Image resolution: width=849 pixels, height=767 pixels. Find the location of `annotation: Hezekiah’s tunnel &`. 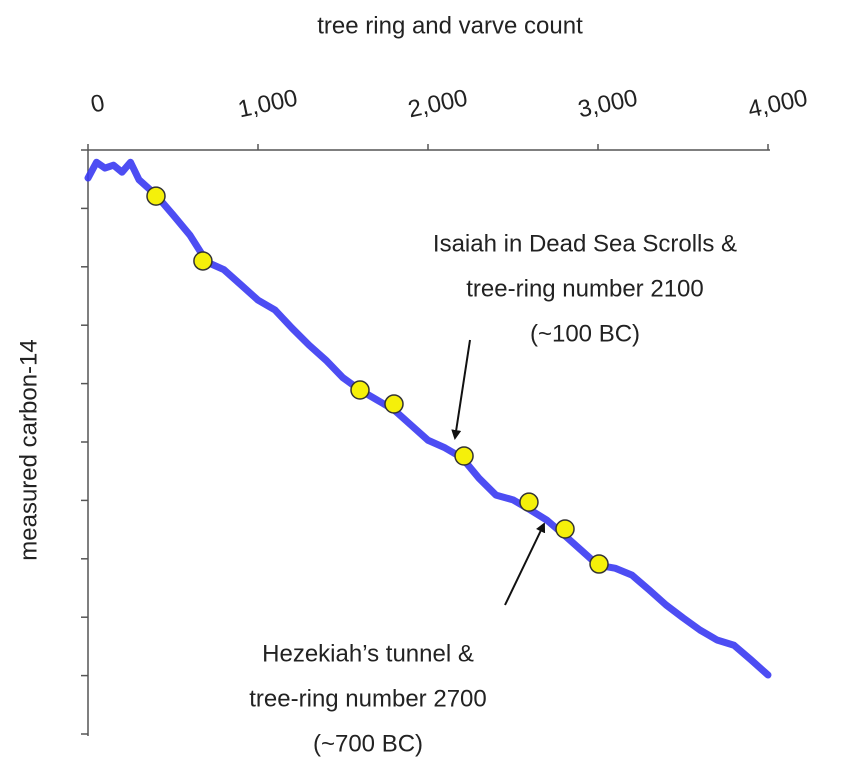

annotation: Hezekiah’s tunnel & is located at coordinates (368, 653).